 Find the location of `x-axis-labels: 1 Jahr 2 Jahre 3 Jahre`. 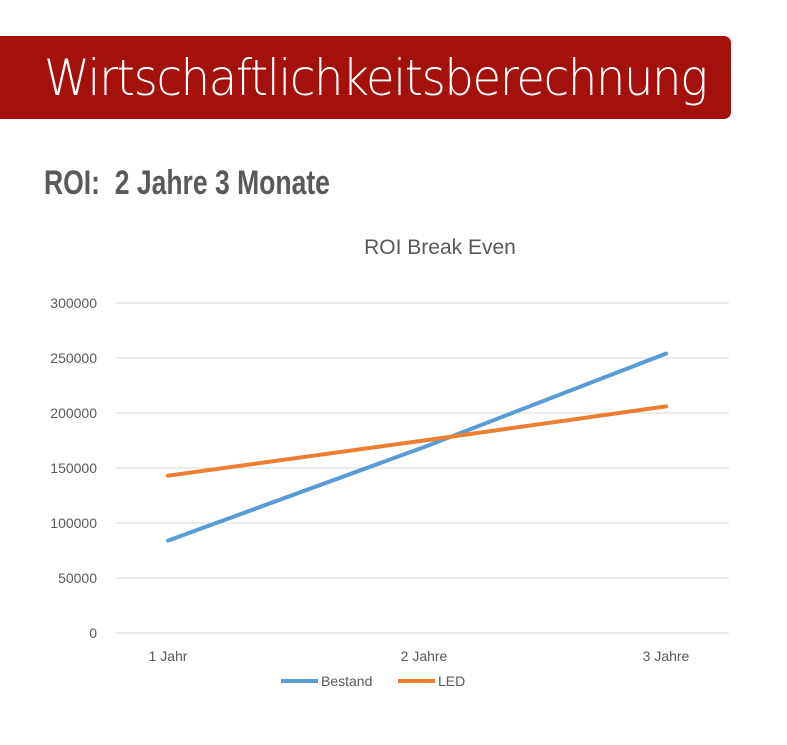

x-axis-labels: 1 Jahr 2 Jahre 3 Jahre is located at coordinates (419, 656).